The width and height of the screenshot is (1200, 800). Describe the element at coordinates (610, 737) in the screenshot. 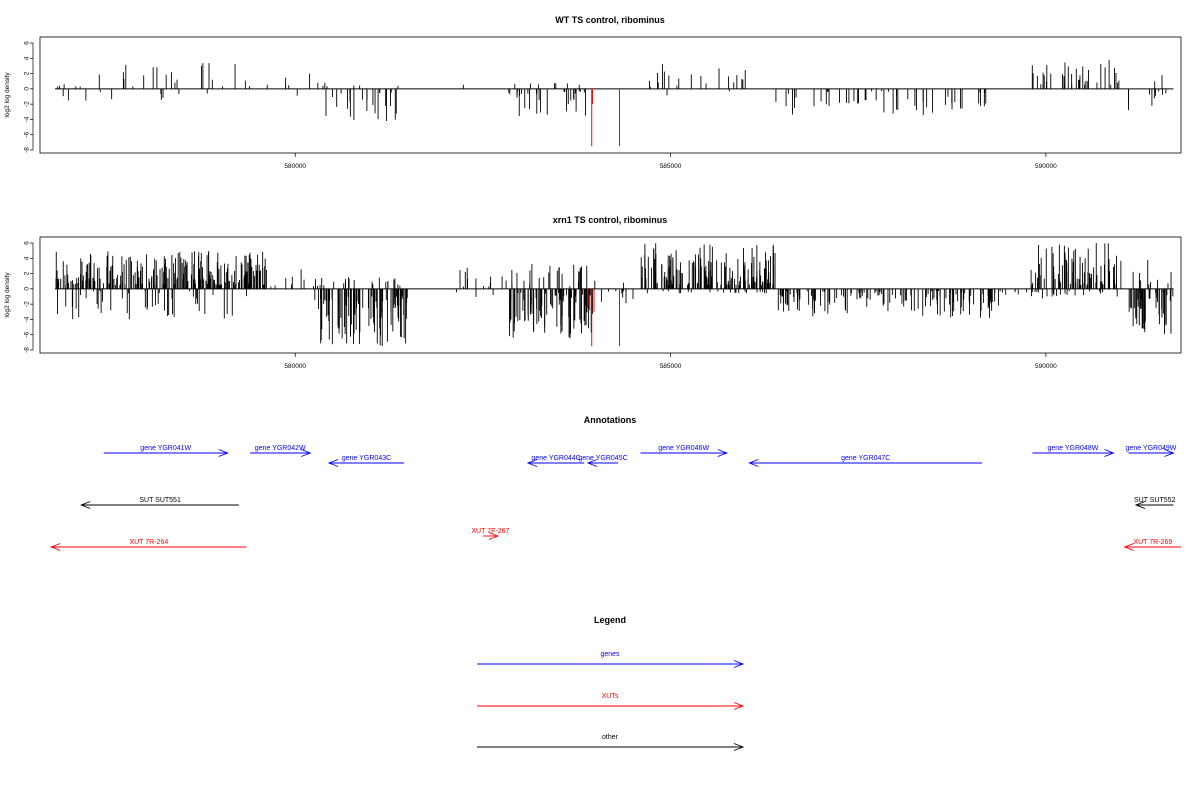

I see `legend-label: other` at that location.